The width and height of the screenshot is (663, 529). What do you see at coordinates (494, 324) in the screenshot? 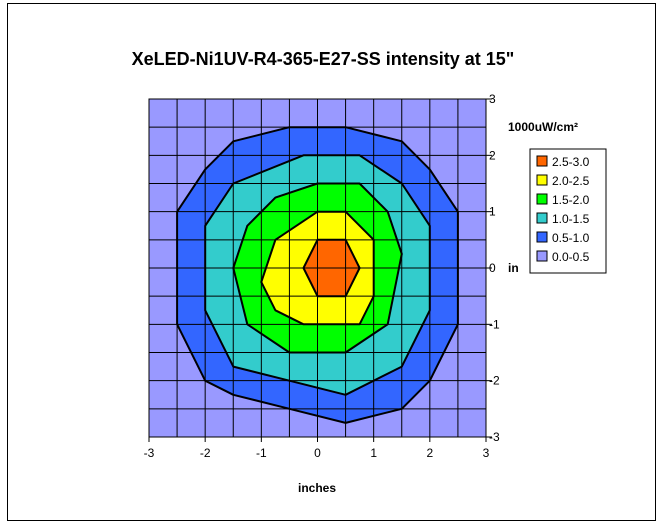
I see `y-tick-label: -1` at bounding box center [494, 324].